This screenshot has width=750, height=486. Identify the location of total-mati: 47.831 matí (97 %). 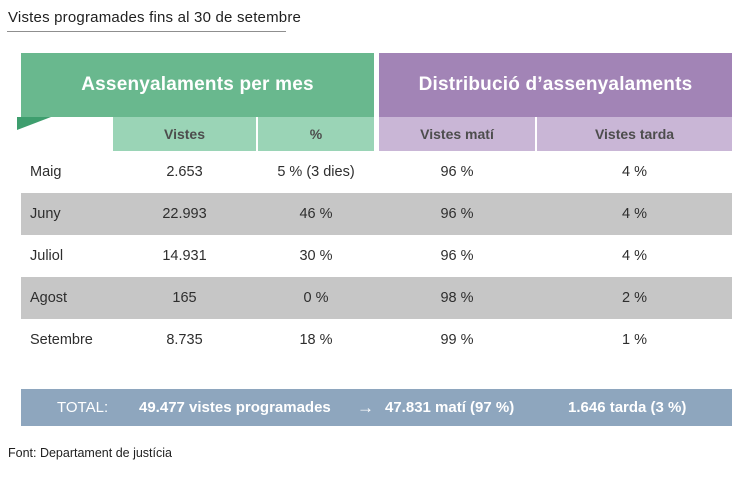
(450, 407).